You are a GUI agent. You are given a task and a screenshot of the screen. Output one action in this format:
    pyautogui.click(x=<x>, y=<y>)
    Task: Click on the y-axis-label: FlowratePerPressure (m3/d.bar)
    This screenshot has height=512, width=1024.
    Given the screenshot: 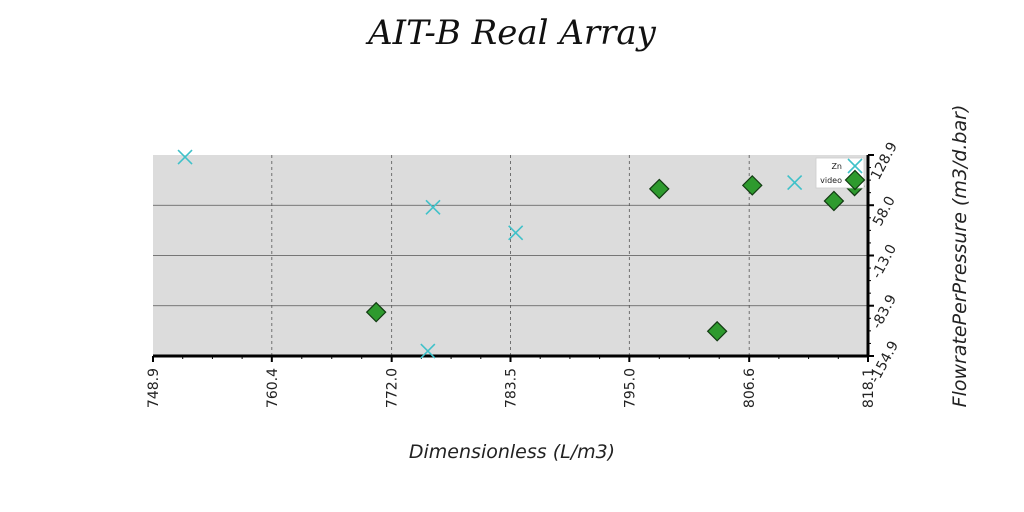 What is the action you would take?
    pyautogui.click(x=960, y=256)
    